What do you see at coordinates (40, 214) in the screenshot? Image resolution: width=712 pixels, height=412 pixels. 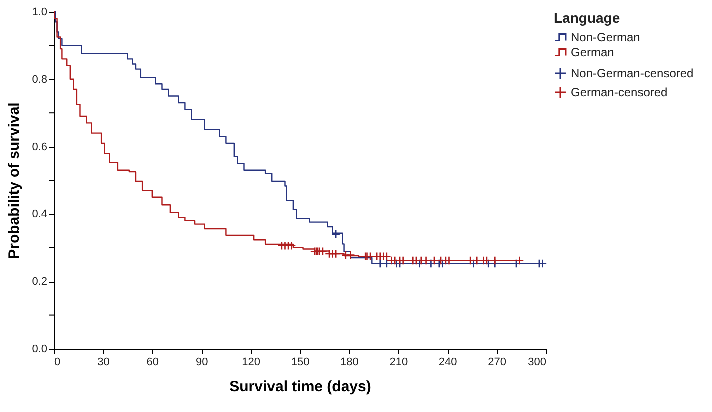 I see `y-tick-label: 0.4` at bounding box center [40, 214].